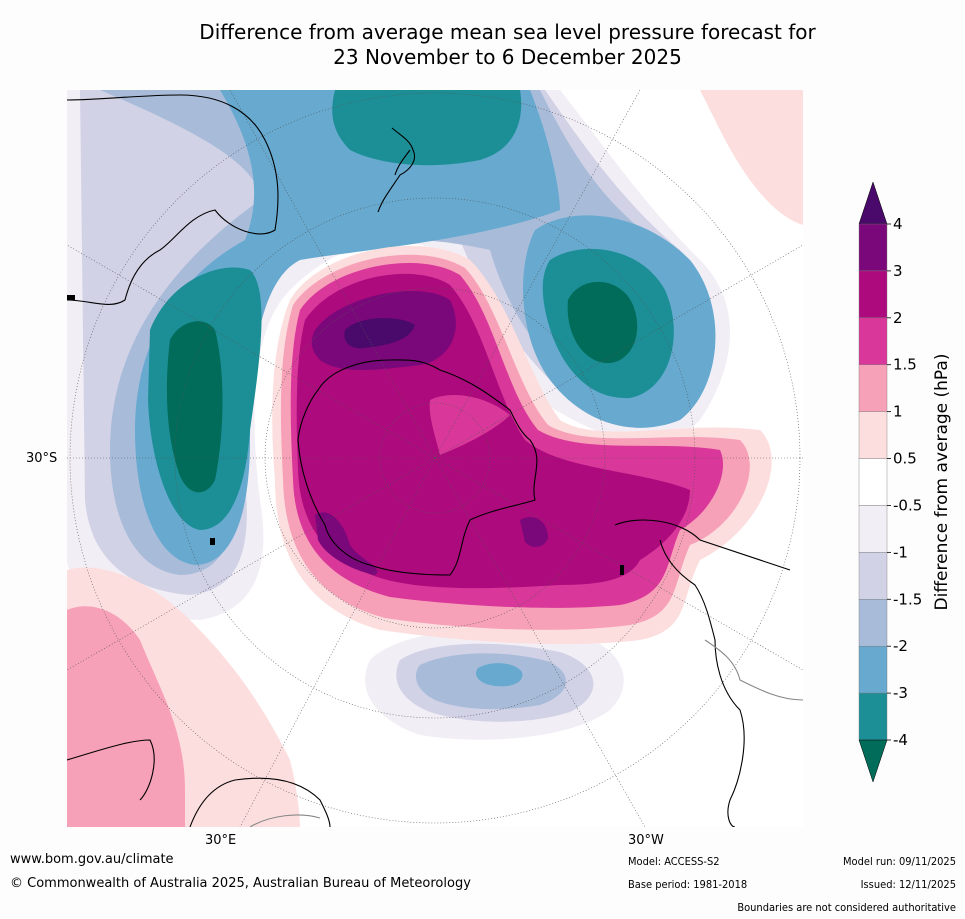 The height and width of the screenshot is (919, 965). What do you see at coordinates (702, 673) in the screenshot?
I see `coast-south-america` at bounding box center [702, 673].